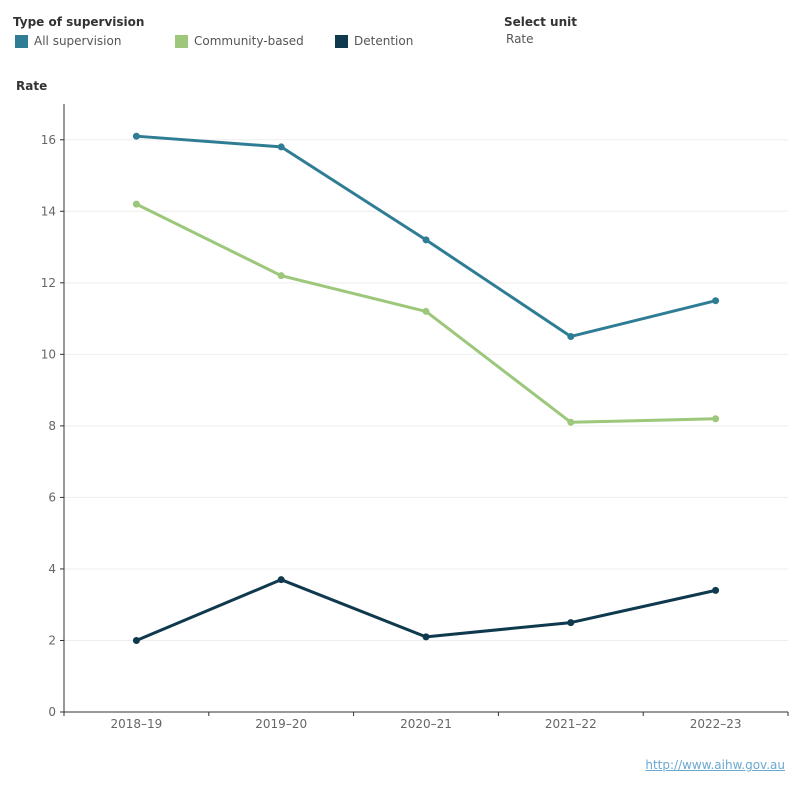 The width and height of the screenshot is (800, 800). I want to click on y-tick-label-8: 8, so click(52, 426).